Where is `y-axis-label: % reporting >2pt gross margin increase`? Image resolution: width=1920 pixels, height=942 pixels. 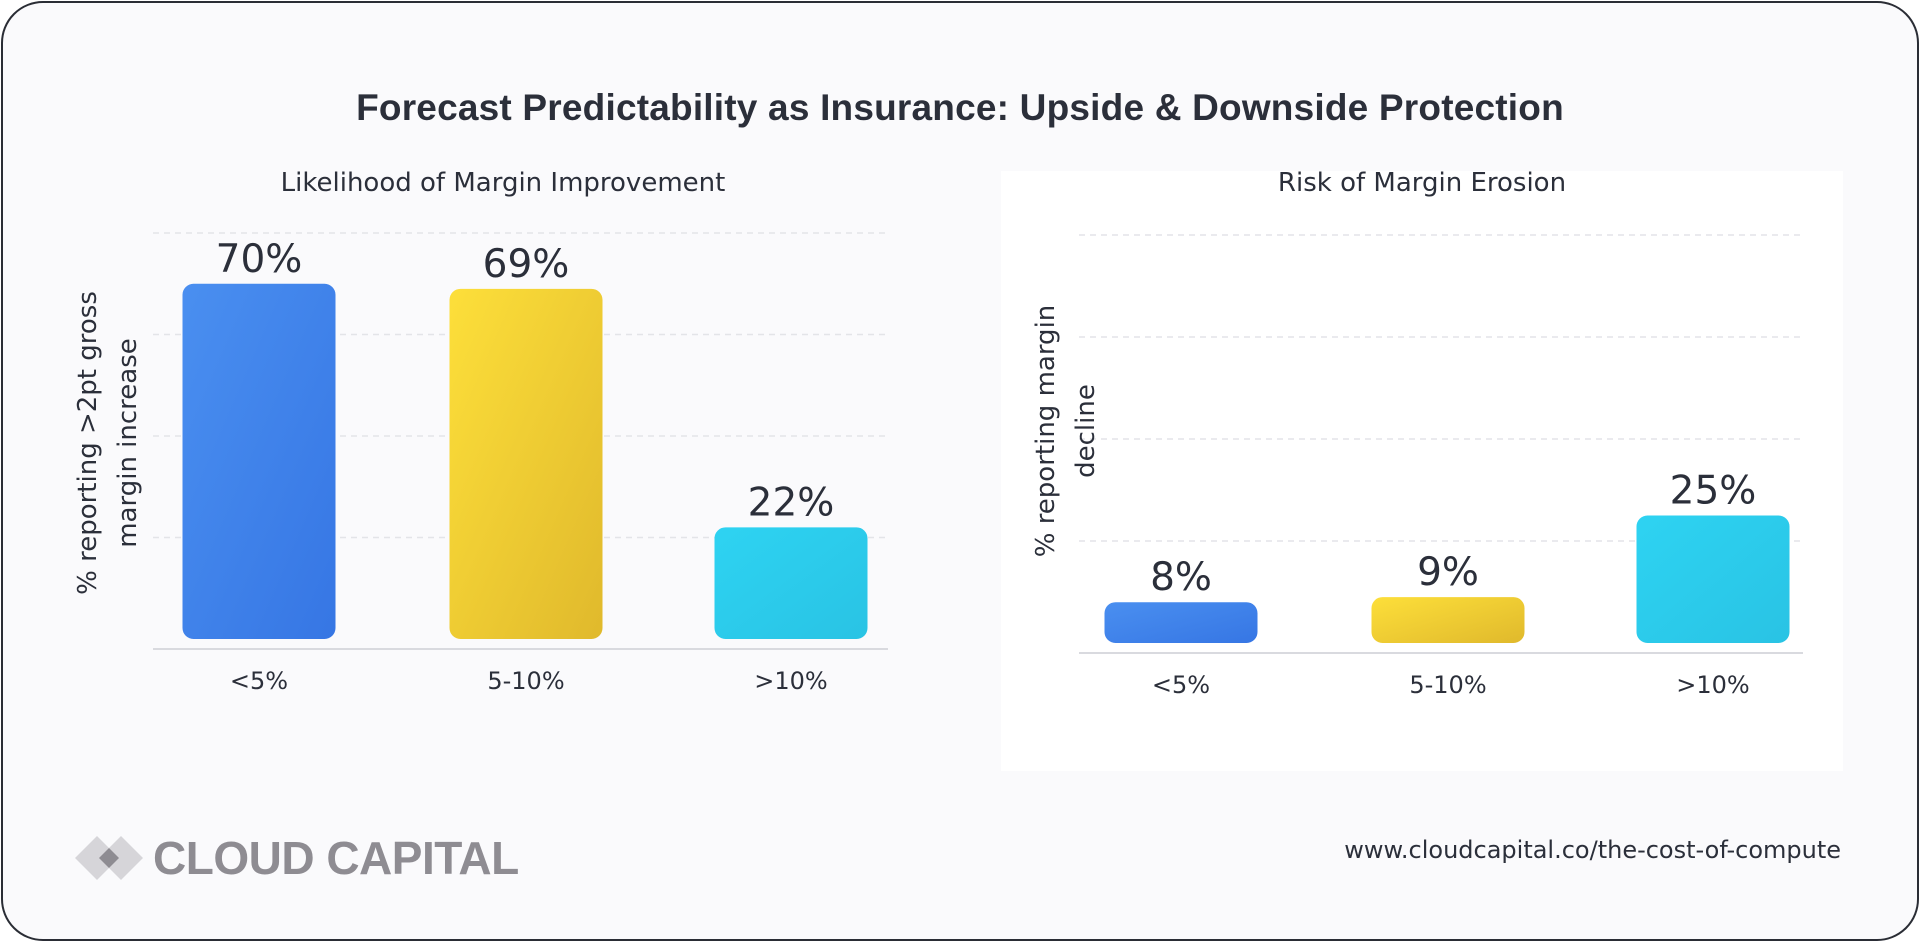 y-axis-label: % reporting >2pt gross margin increase is located at coordinates (108, 443).